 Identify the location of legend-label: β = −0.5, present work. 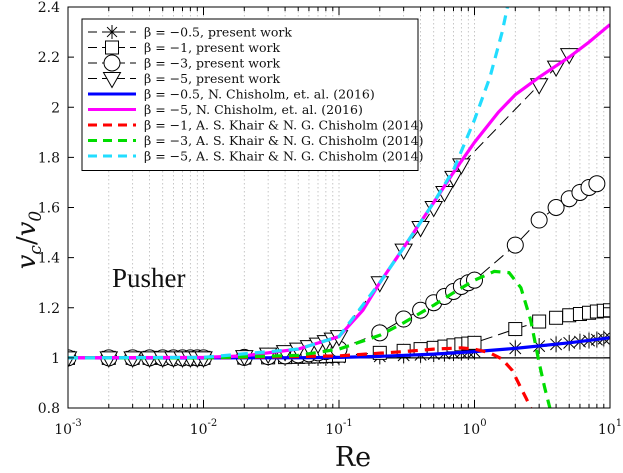
(218, 32).